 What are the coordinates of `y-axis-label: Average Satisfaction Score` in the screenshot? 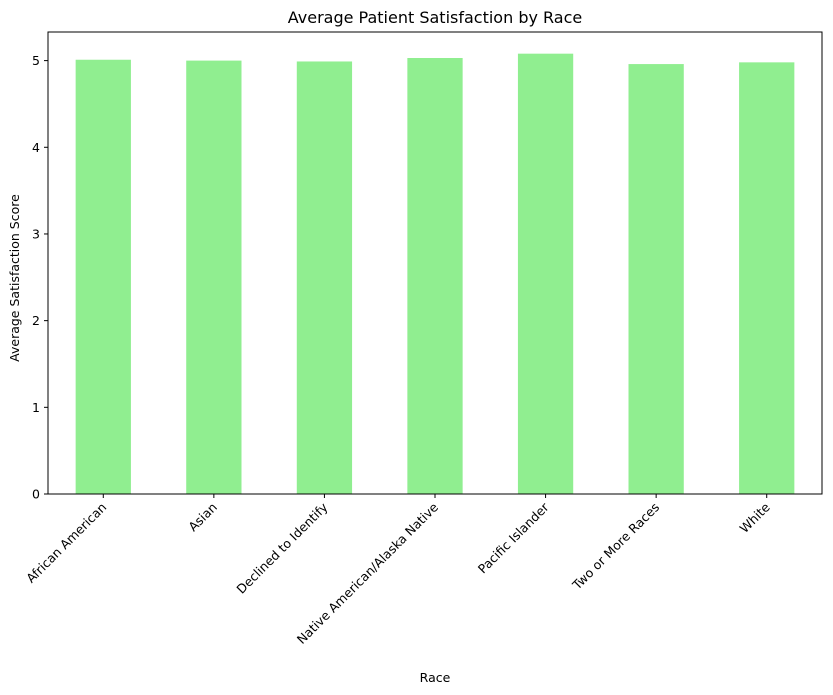 It's located at (14, 278).